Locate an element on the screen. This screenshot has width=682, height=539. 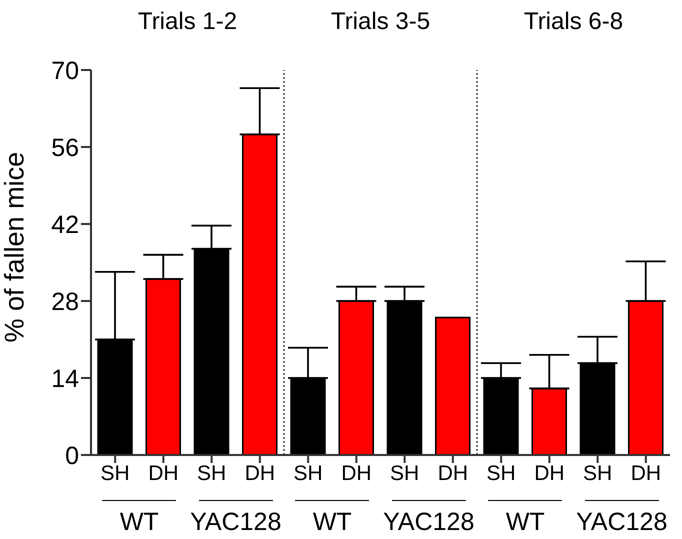
y-tick-label: 14 is located at coordinates (65, 378).